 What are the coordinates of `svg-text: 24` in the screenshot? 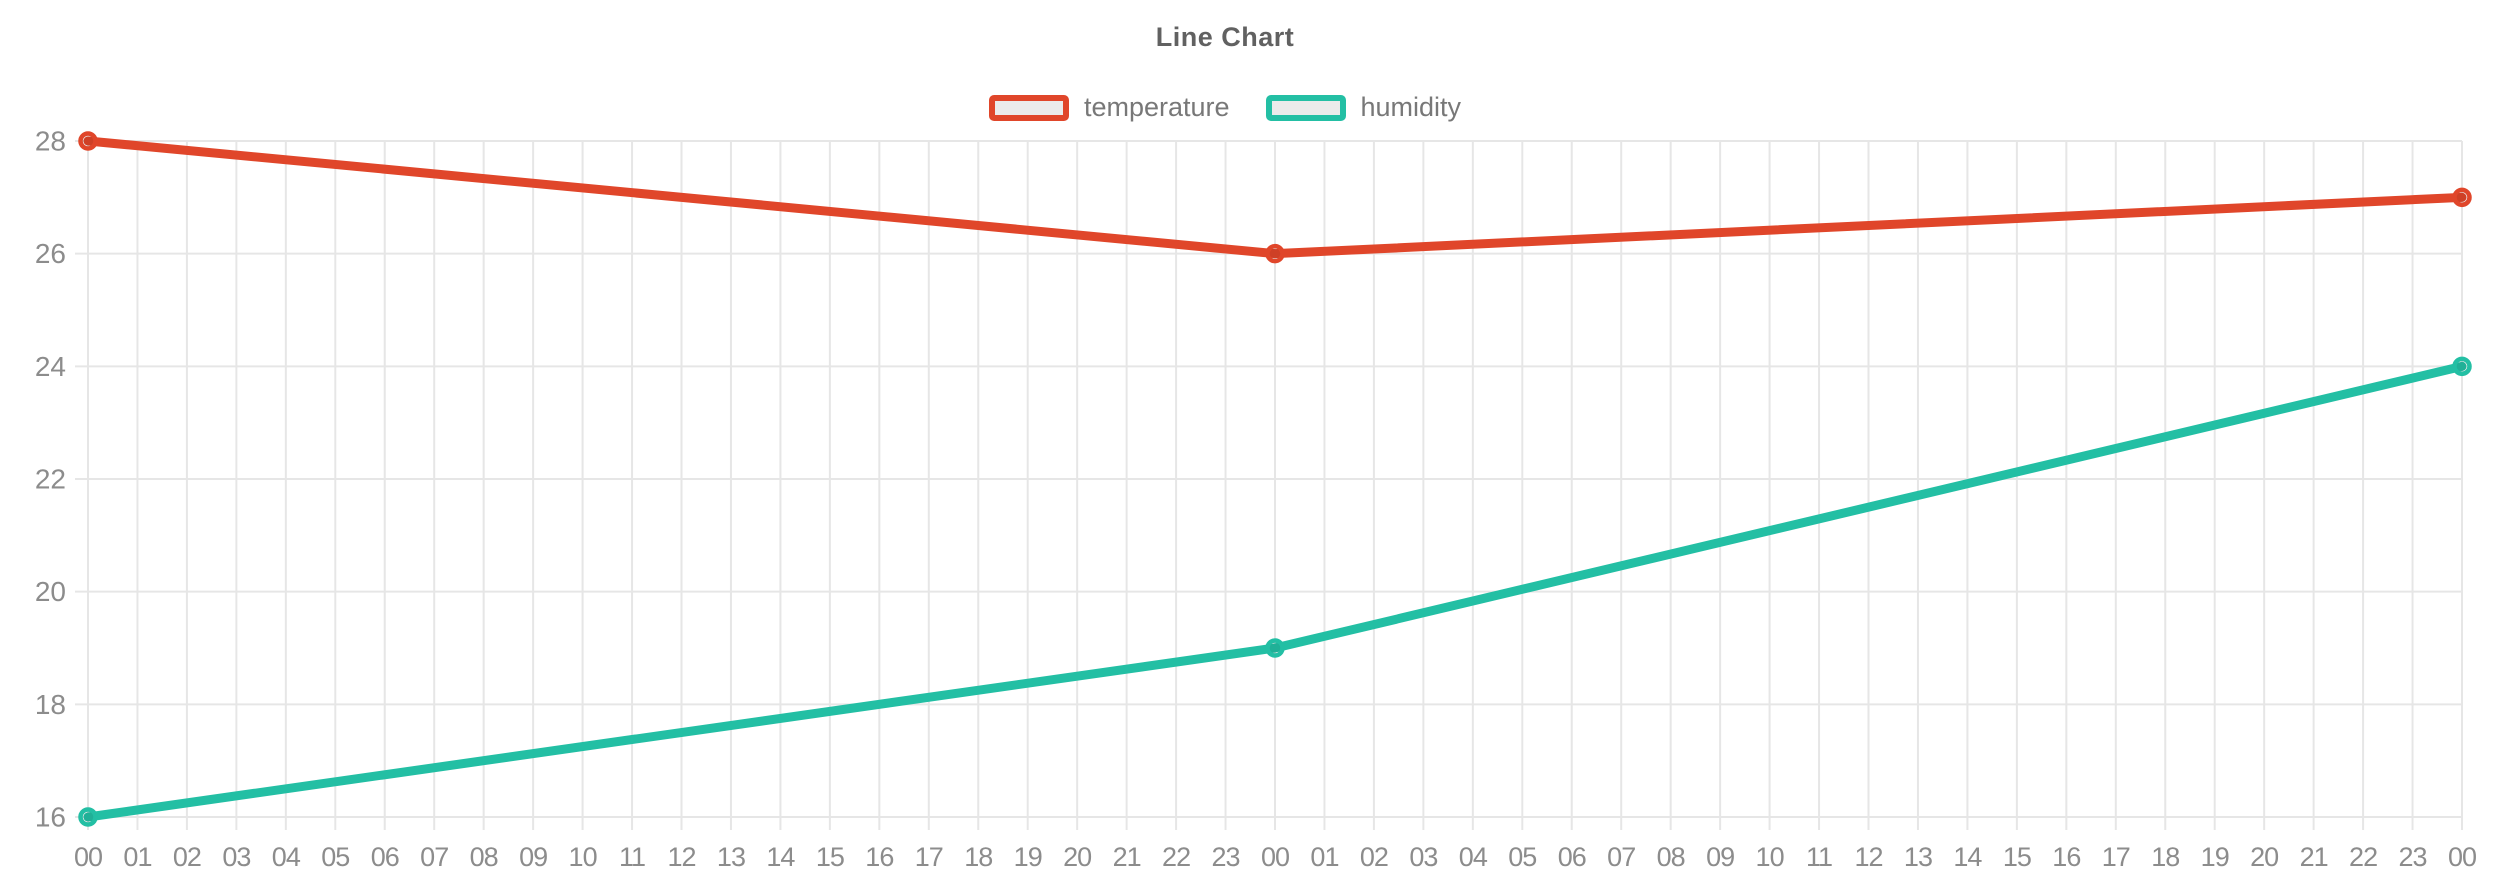 It's located at (50, 366).